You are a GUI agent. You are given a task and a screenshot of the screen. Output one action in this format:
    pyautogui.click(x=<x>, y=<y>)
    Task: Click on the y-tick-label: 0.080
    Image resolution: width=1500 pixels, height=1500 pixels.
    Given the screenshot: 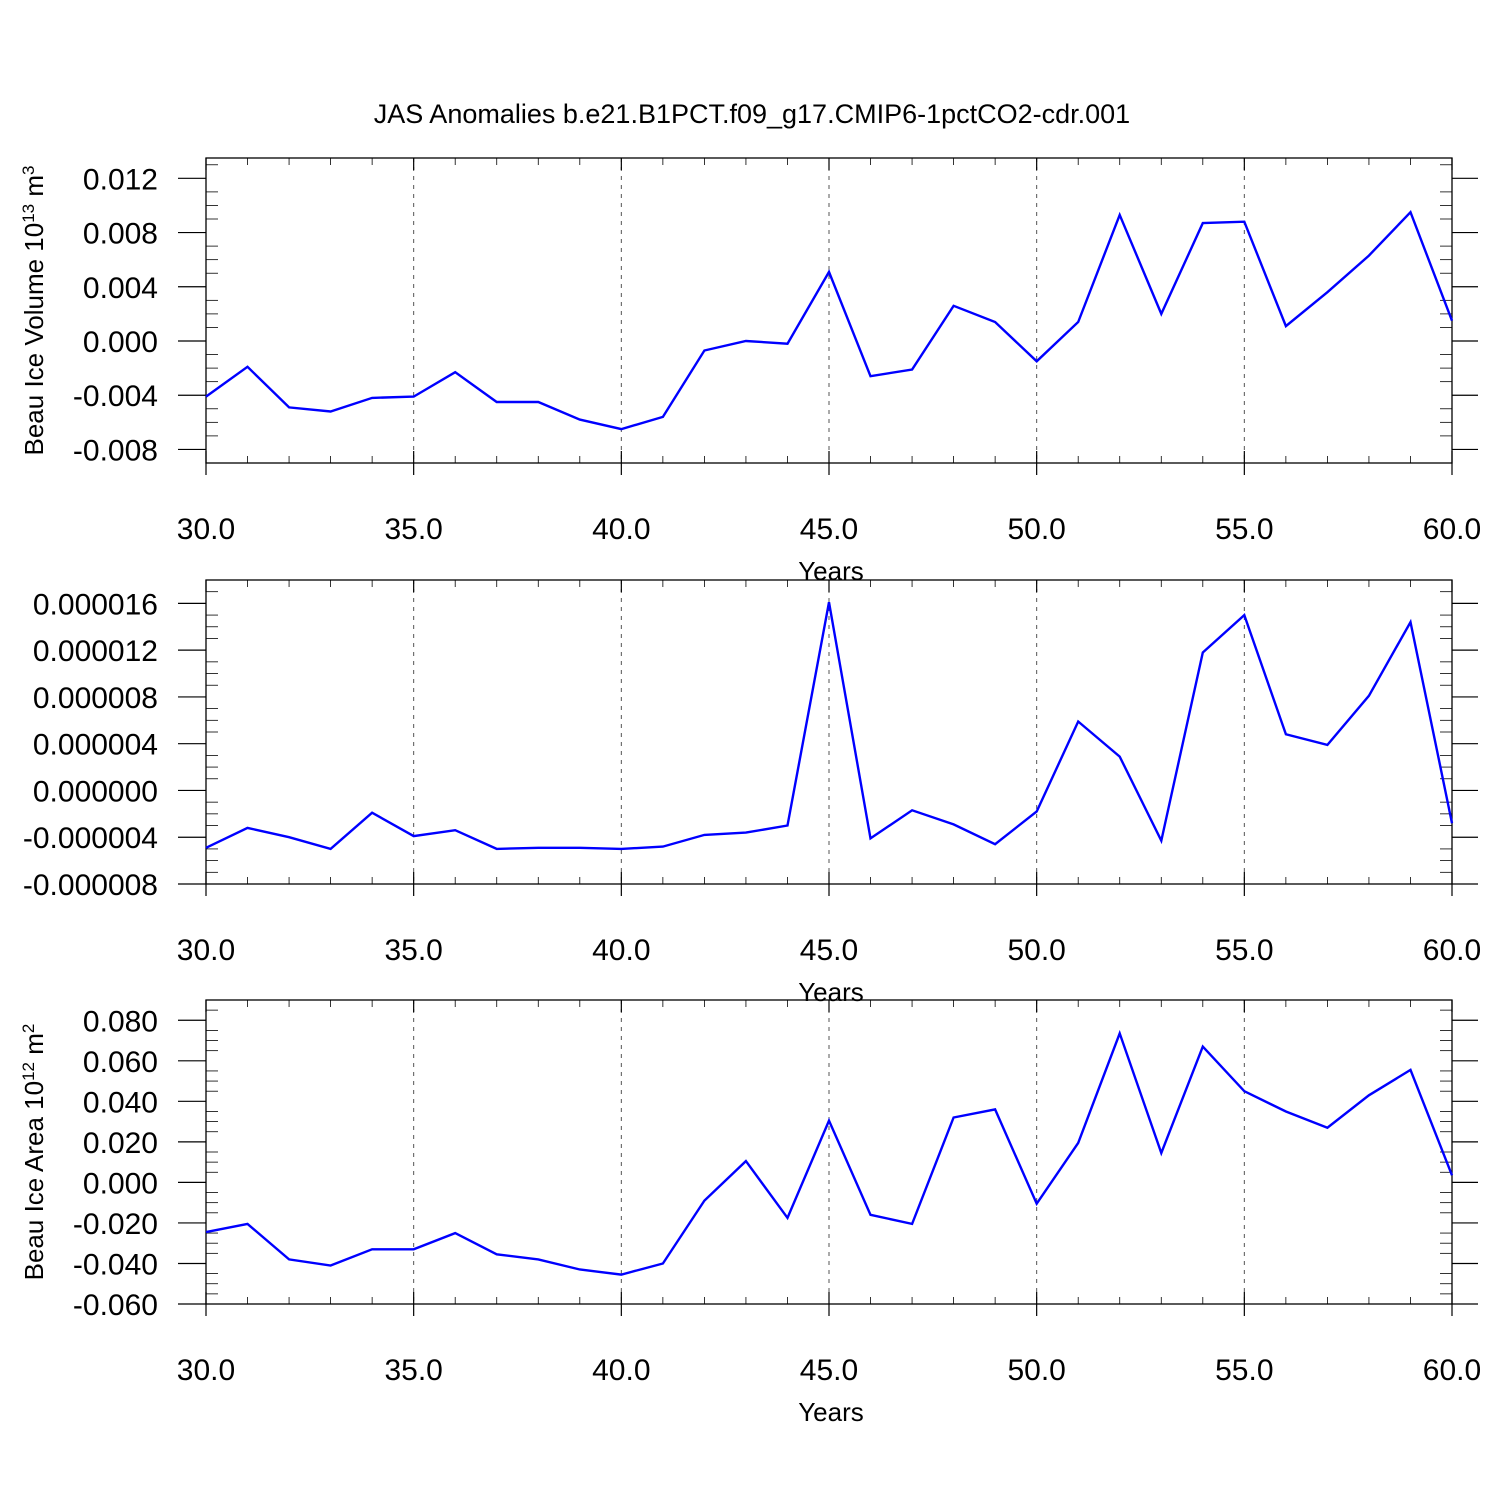 What is the action you would take?
    pyautogui.click(x=120, y=1021)
    